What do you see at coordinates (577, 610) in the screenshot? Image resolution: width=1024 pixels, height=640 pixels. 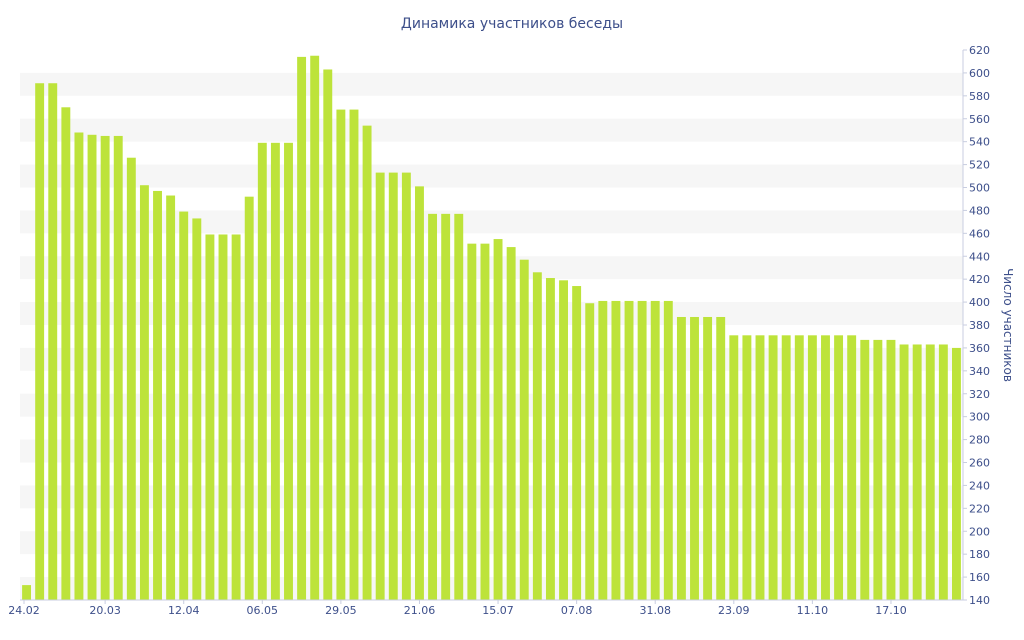 I see `x-tick-label: 07.08` at bounding box center [577, 610].